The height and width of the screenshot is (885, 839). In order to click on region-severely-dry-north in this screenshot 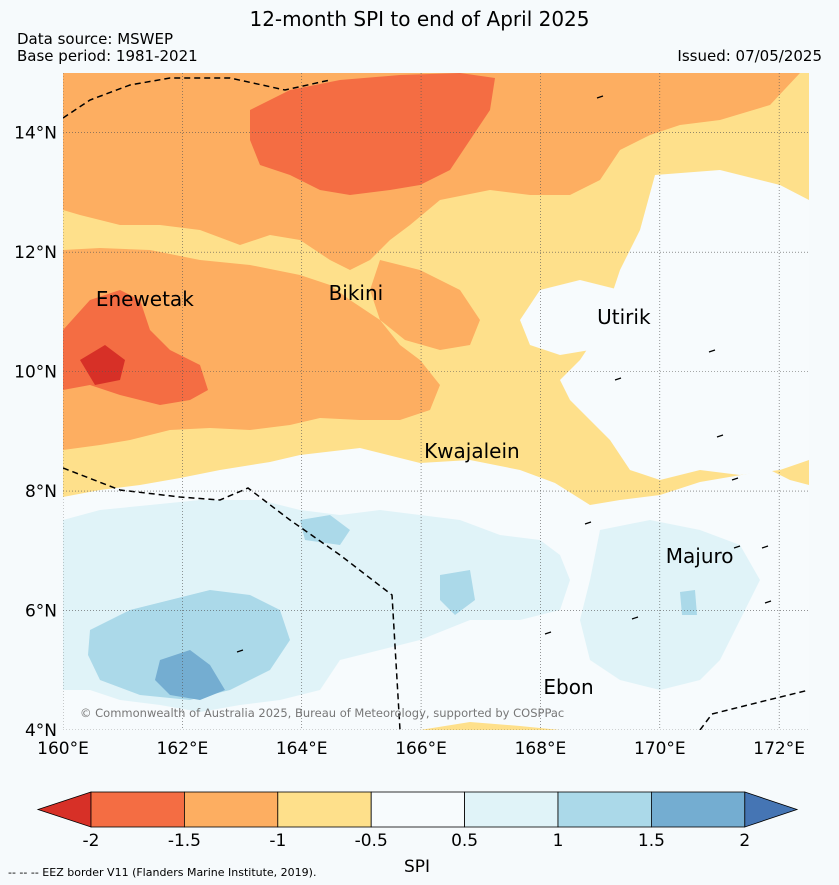, I will do `click(372, 134)`.